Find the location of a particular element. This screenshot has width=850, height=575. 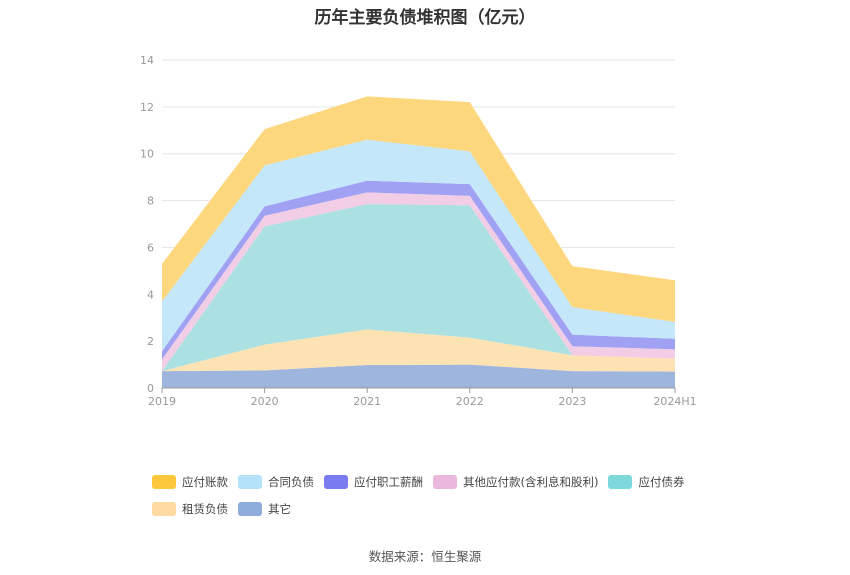

x-tick-label: 2020 is located at coordinates (265, 401).